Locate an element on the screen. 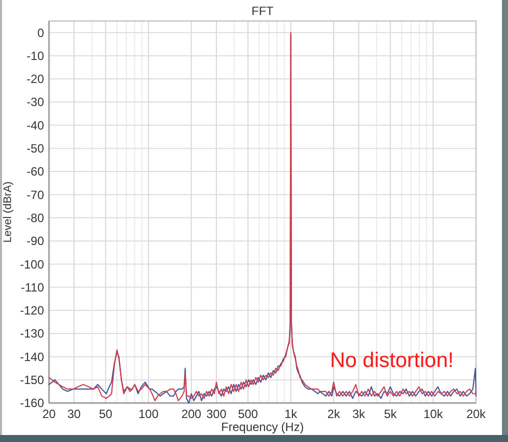 The height and width of the screenshot is (442, 508). x-tick-label: 20k is located at coordinates (476, 414).